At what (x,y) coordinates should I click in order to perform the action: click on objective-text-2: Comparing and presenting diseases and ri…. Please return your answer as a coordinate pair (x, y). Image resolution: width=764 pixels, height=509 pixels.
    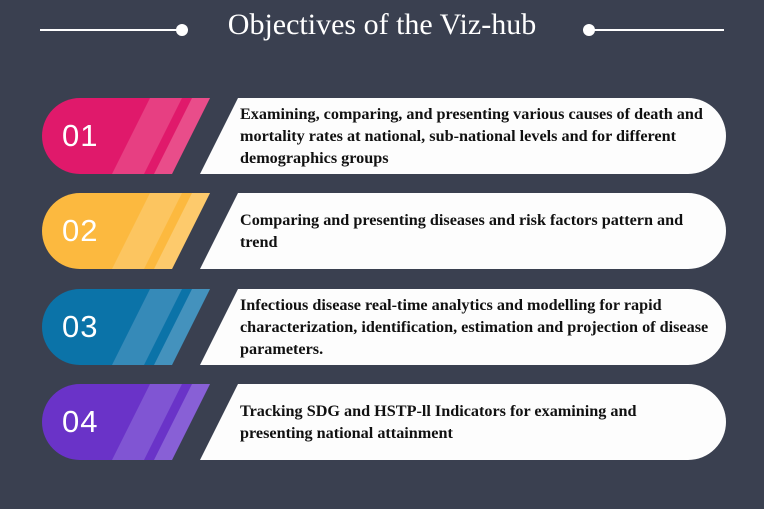
    Looking at the image, I should click on (462, 231).